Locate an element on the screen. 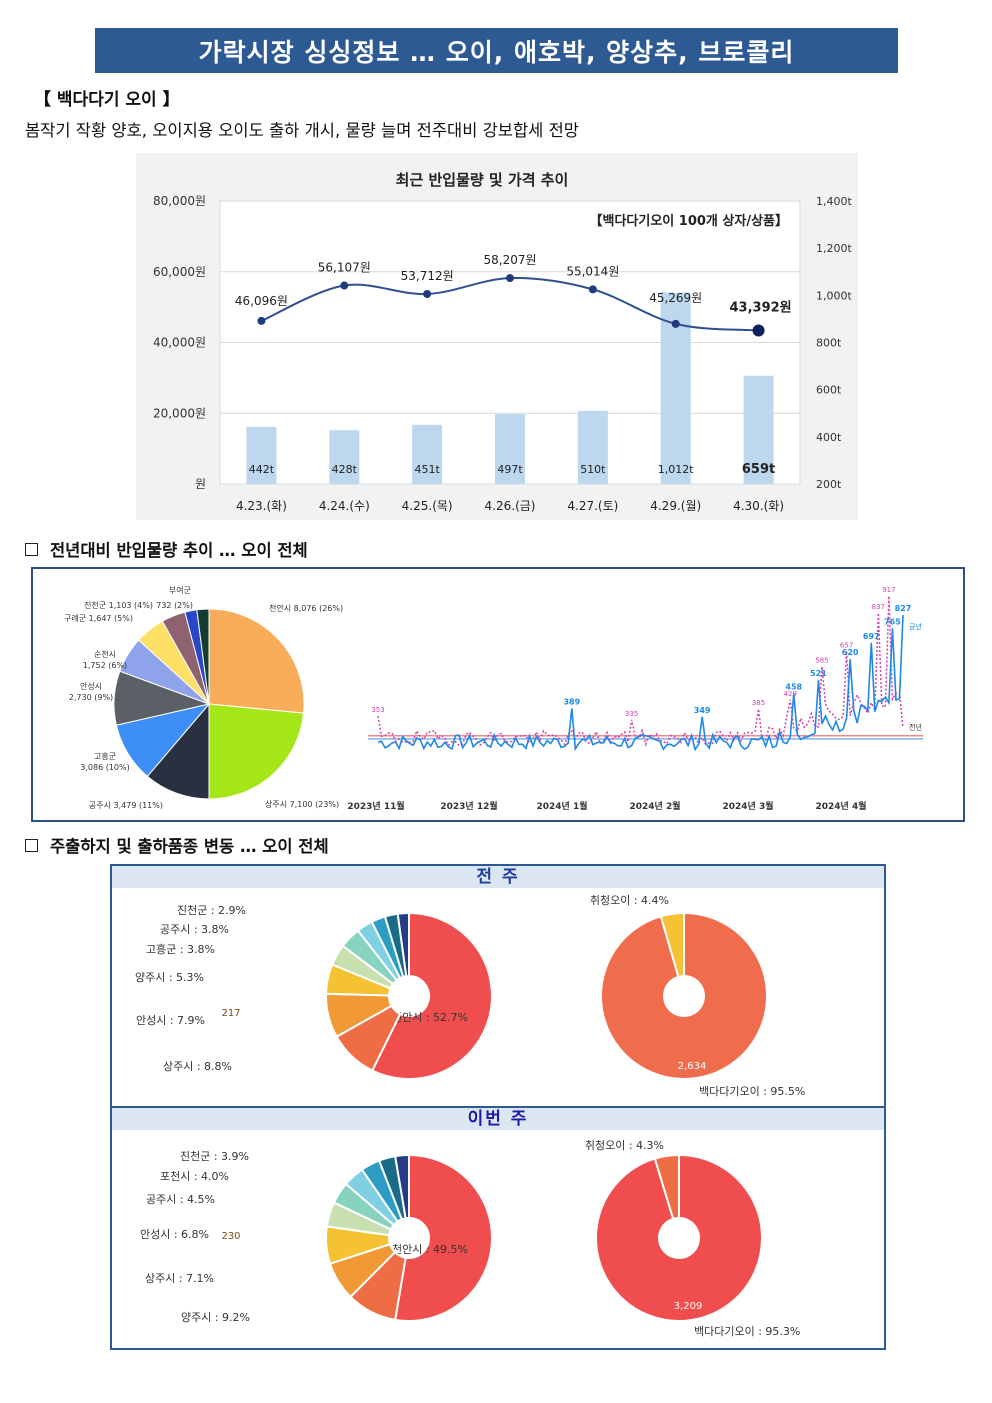 The height and width of the screenshot is (1403, 992). left-axis-tick: 60,000원 is located at coordinates (179, 272).